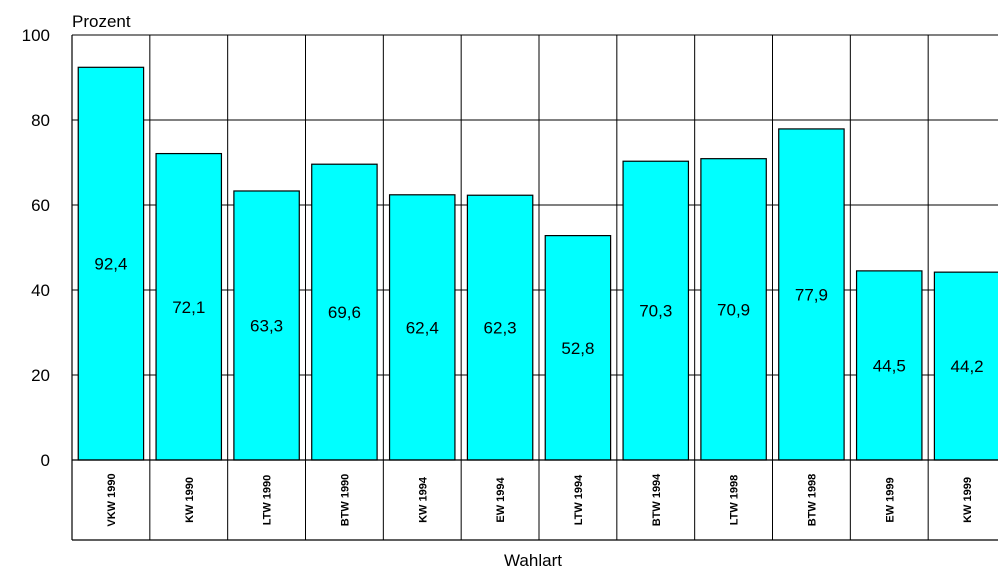  I want to click on x-tick-label: LTW 1994, so click(579, 499).